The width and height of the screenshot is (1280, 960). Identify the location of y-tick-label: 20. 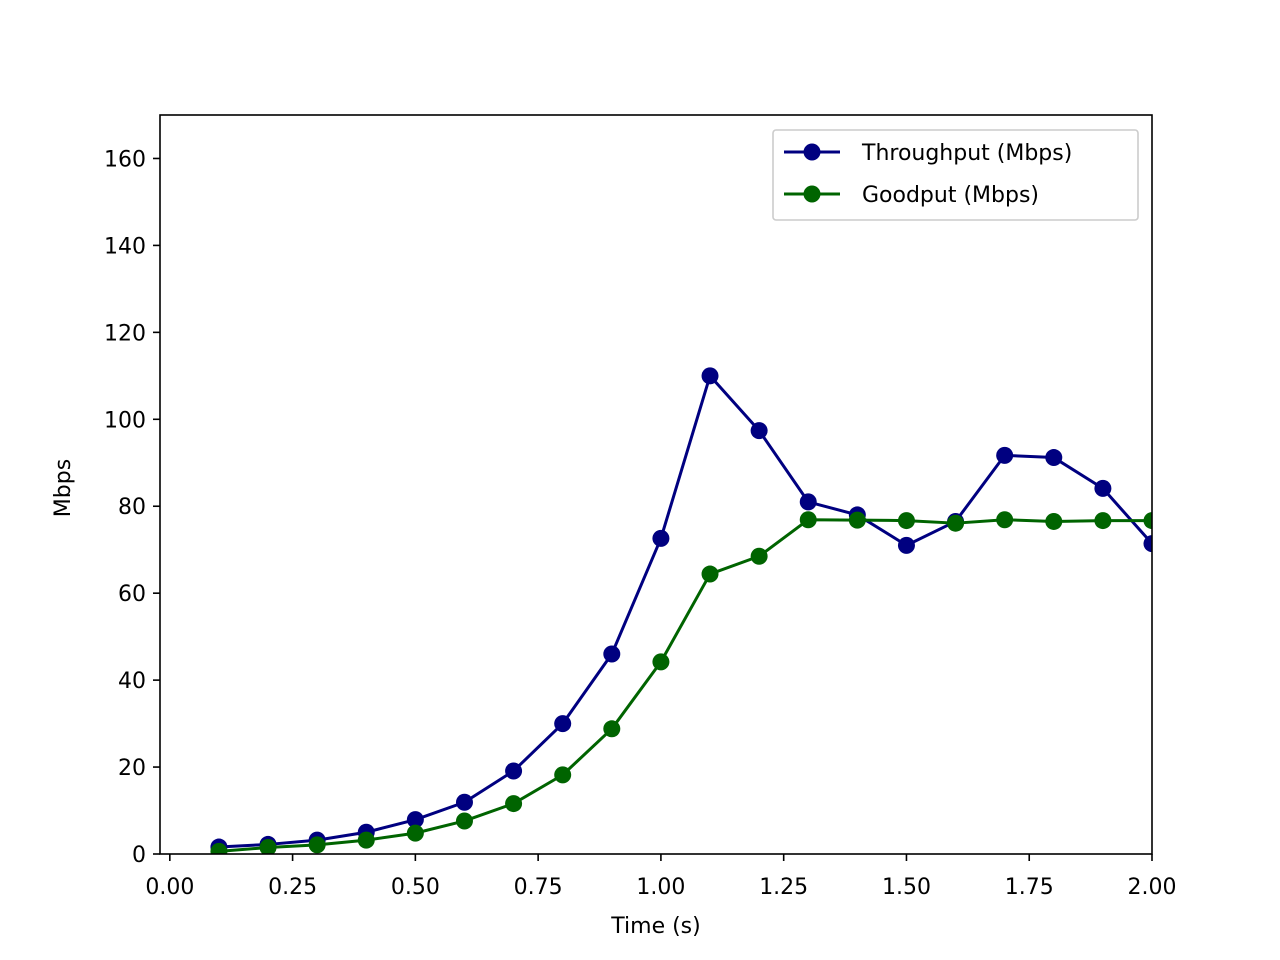
(132, 768).